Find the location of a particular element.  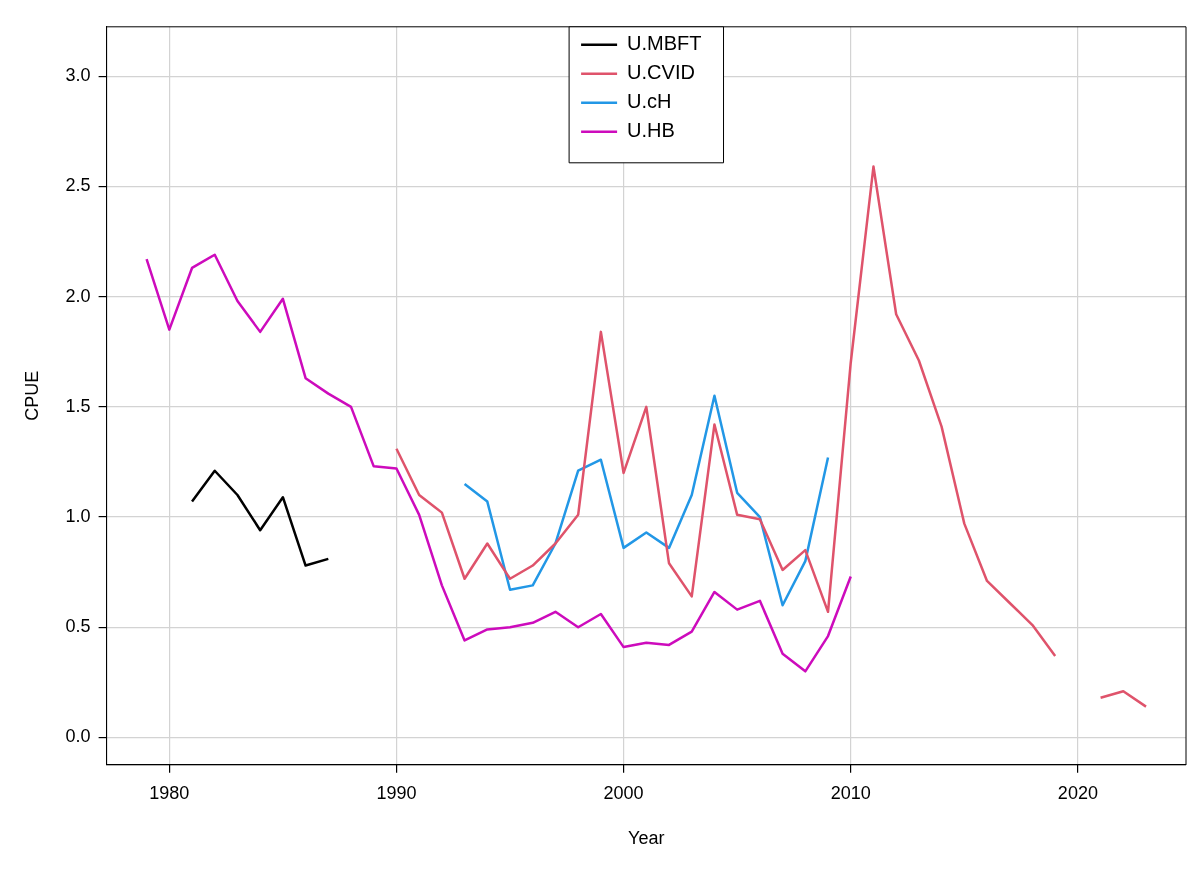

y-tick-label: 1.0 is located at coordinates (78, 516).